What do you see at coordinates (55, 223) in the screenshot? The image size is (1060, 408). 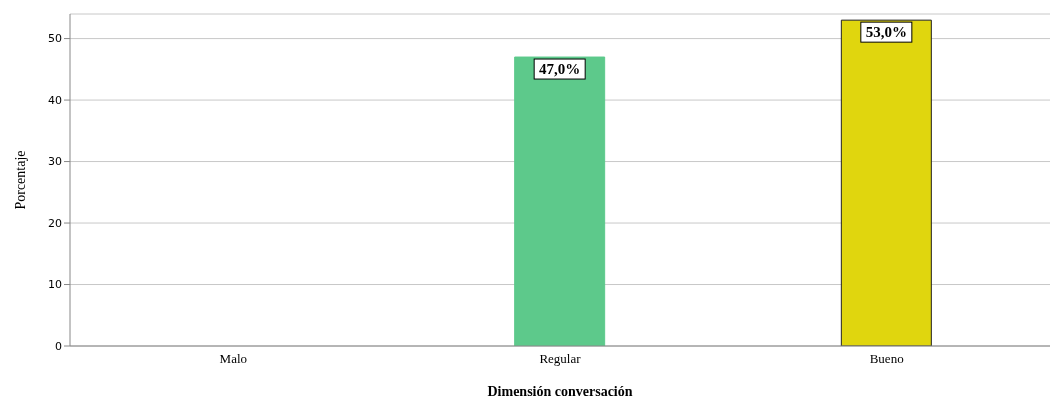 I see `y-tick-label: 20` at bounding box center [55, 223].